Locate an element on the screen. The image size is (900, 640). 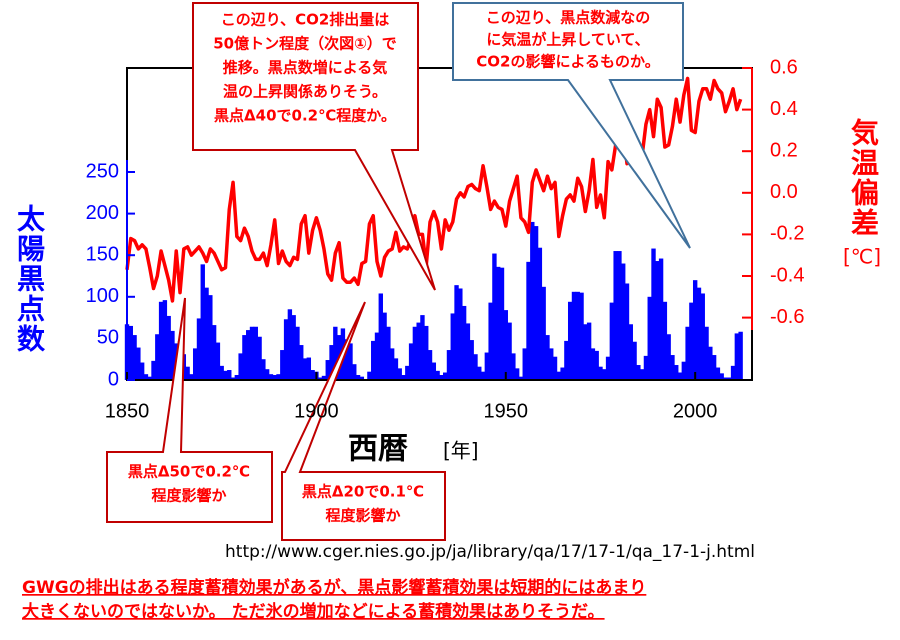
annotation-line: 推移。黒点数増による気 is located at coordinates (305, 68).